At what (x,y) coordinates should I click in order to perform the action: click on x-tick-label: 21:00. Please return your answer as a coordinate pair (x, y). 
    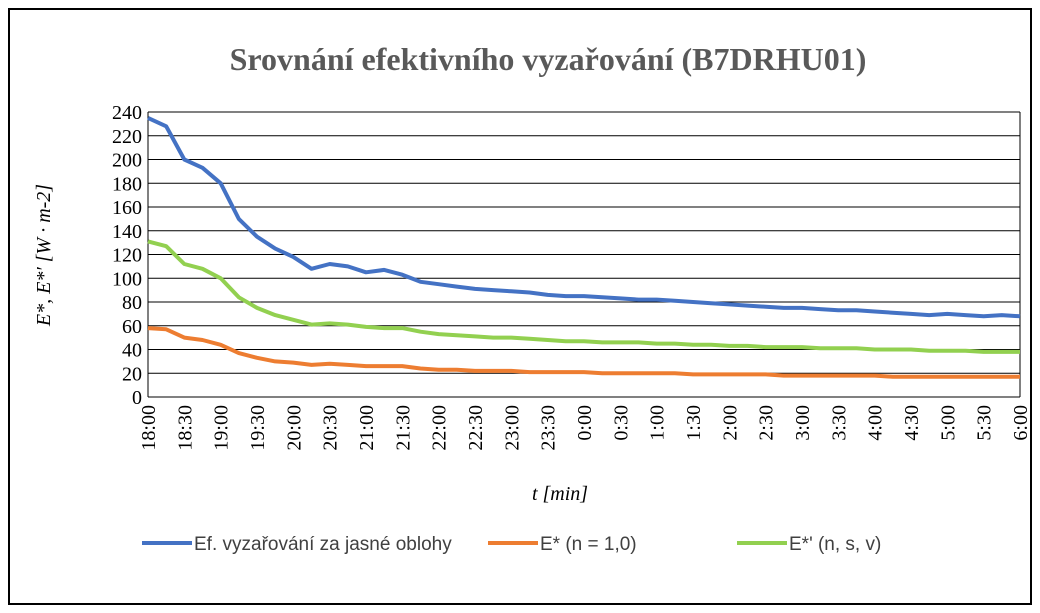
    Looking at the image, I should click on (367, 428).